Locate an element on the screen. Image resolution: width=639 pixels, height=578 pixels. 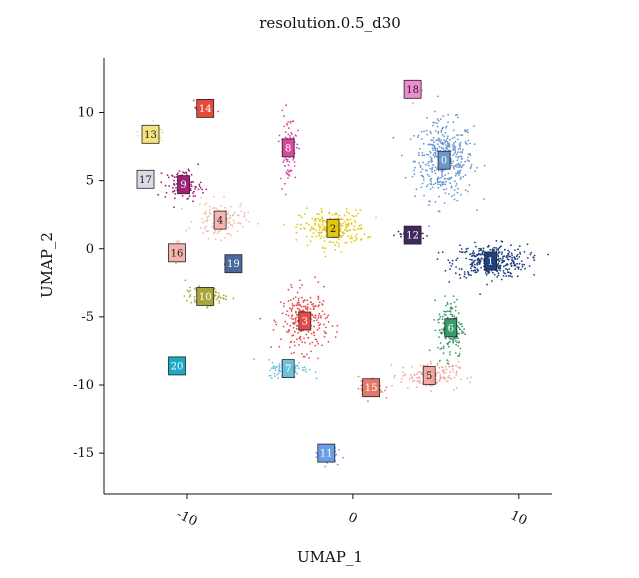
svg-text: 12 is located at coordinates (412, 236).